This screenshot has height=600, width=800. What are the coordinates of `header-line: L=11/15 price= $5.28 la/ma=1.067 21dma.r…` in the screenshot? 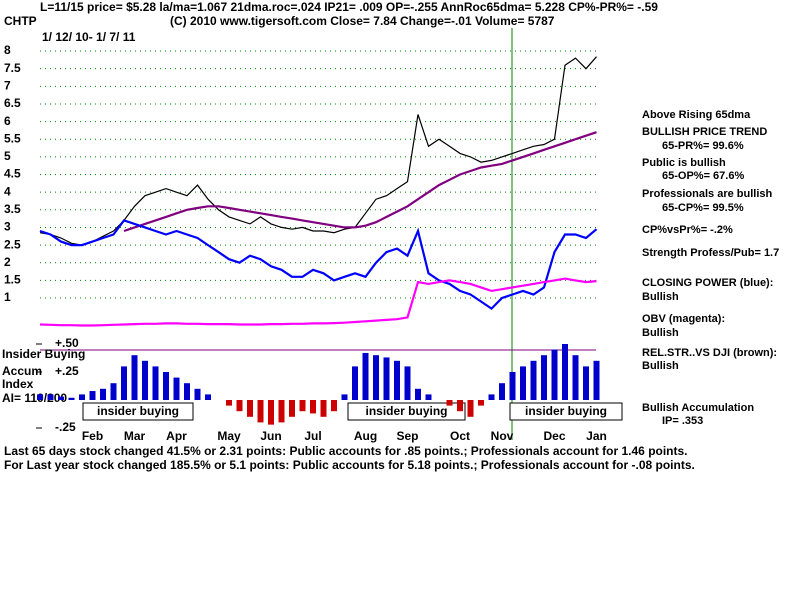 It's located at (349, 7).